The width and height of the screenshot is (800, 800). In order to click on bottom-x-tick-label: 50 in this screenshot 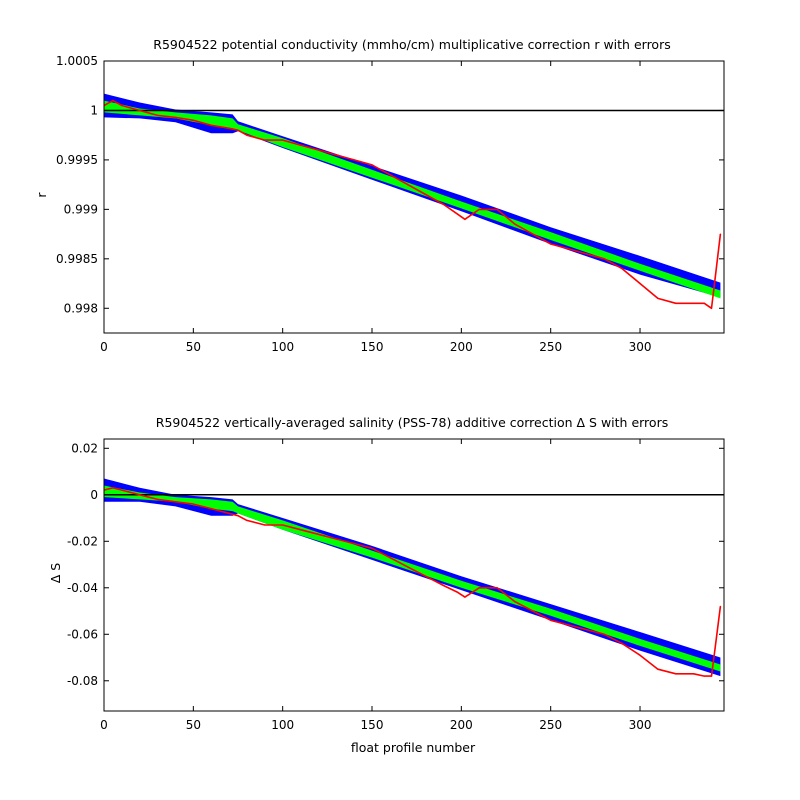, I will do `click(193, 725)`.